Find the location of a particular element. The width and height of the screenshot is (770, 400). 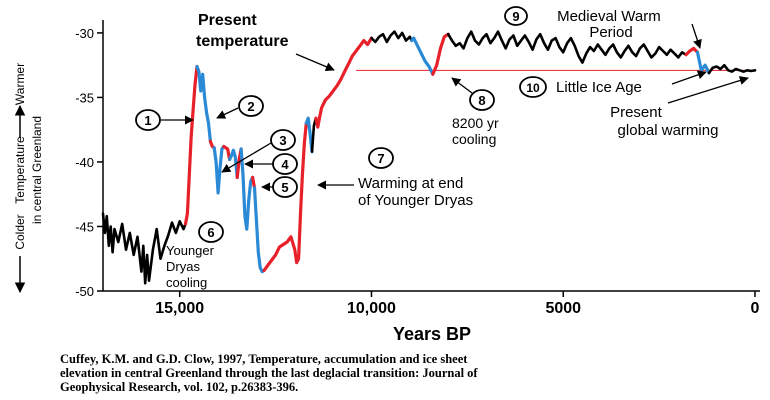

svg-text: 8200 yr cooling is located at coordinates (477, 131).